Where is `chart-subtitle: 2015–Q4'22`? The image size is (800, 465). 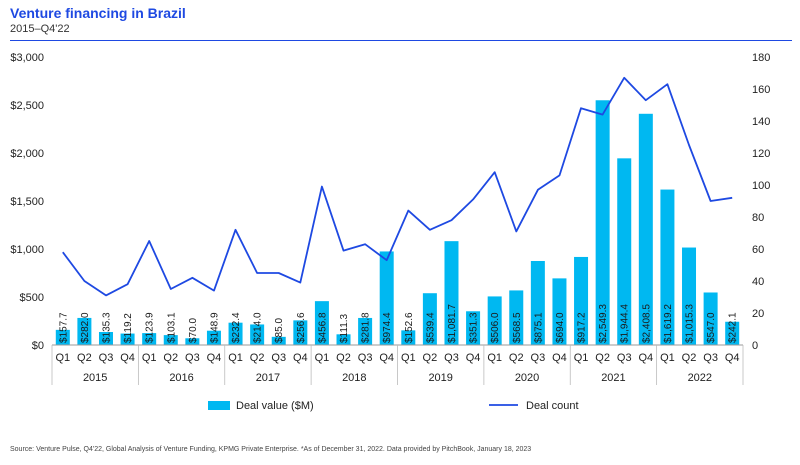
chart-subtitle: 2015–Q4'22 is located at coordinates (40, 29).